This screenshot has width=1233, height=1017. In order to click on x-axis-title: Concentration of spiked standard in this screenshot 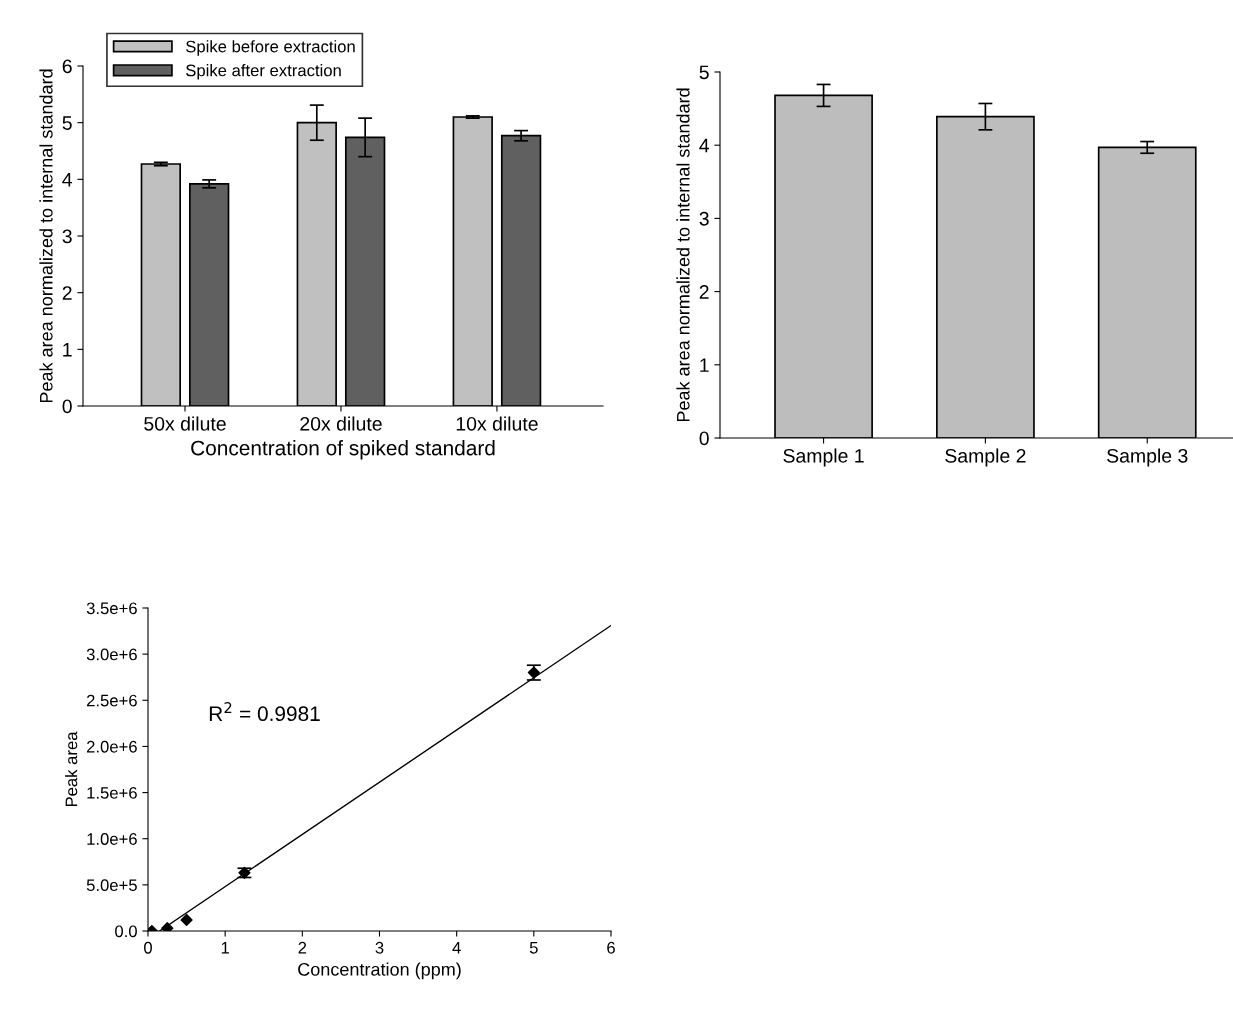, I will do `click(343, 450)`.